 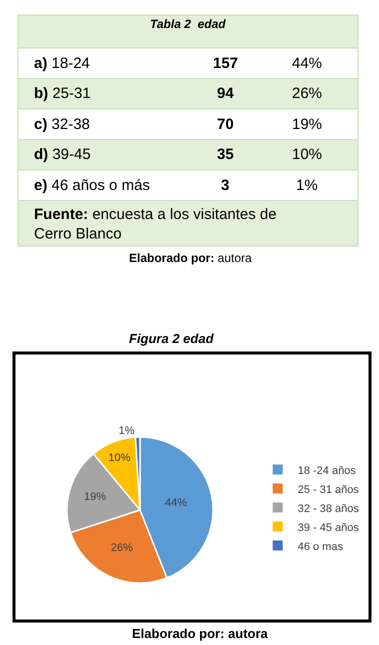 What do you see at coordinates (62, 63) in the screenshot?
I see `text: a) 18-24` at bounding box center [62, 63].